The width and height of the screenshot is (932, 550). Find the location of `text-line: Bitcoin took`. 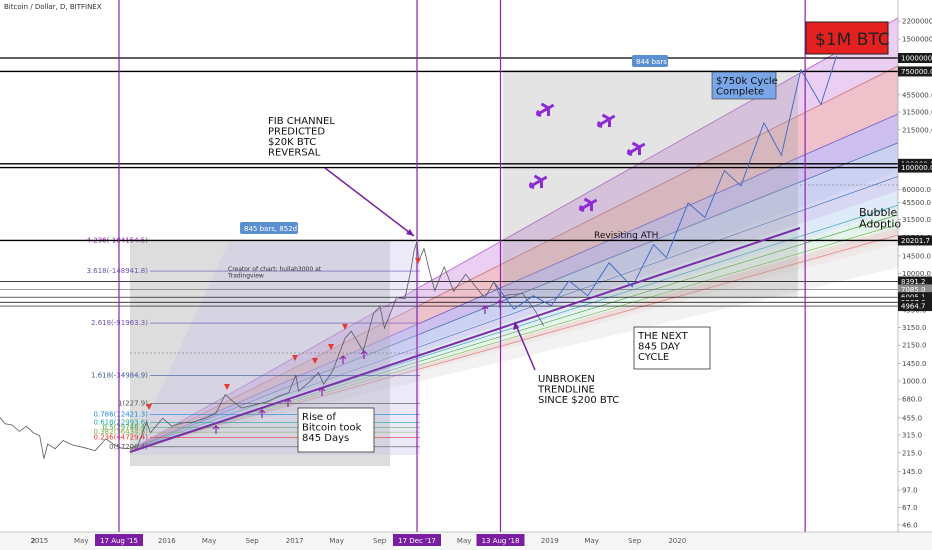

text-line: Bitcoin took is located at coordinates (332, 428).